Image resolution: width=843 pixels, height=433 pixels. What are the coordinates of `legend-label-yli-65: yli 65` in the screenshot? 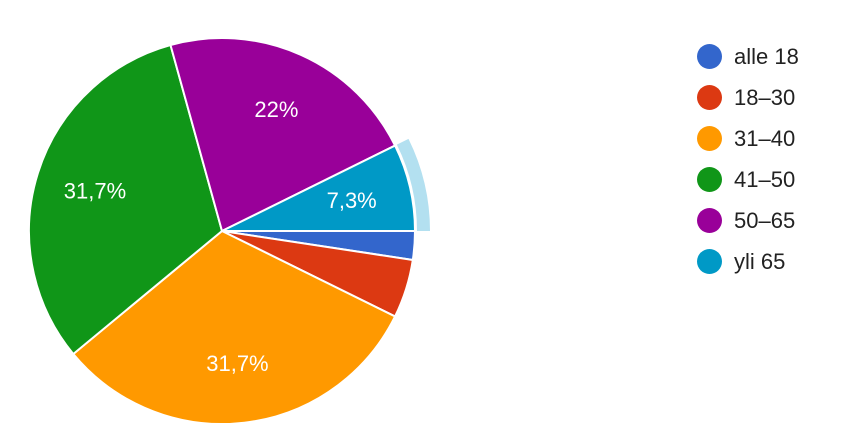 It's located at (760, 261).